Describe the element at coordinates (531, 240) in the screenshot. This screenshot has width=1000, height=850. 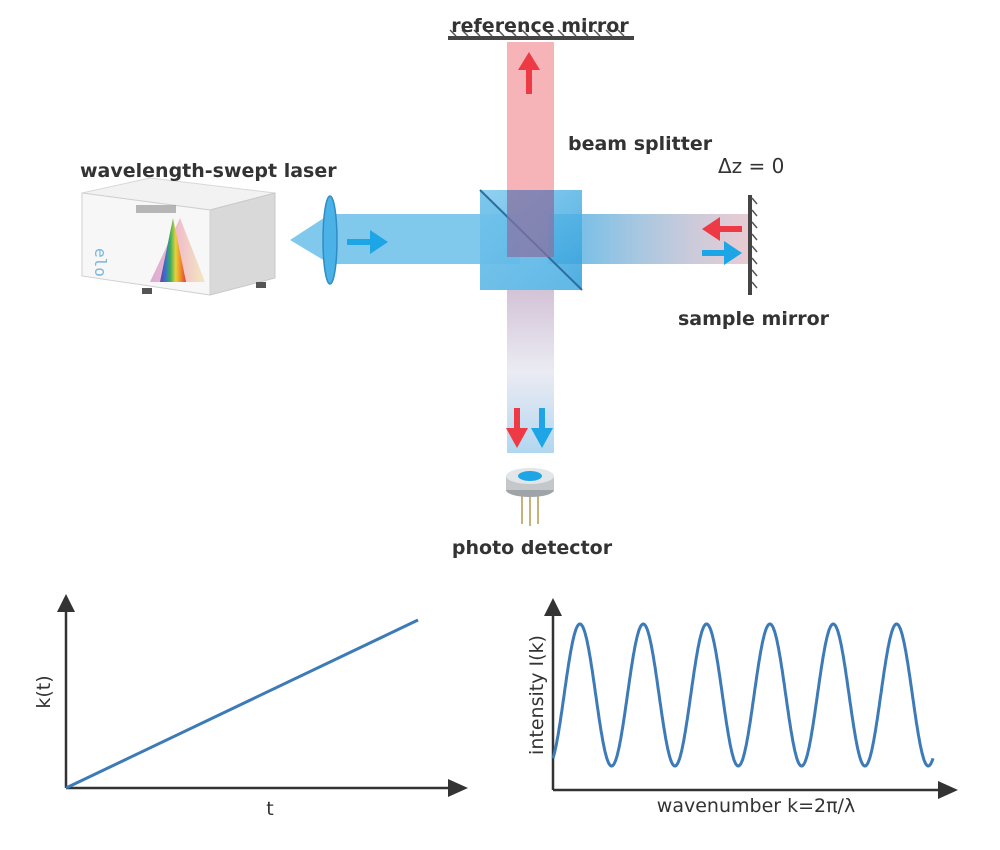
I see `beam-splitter` at that location.